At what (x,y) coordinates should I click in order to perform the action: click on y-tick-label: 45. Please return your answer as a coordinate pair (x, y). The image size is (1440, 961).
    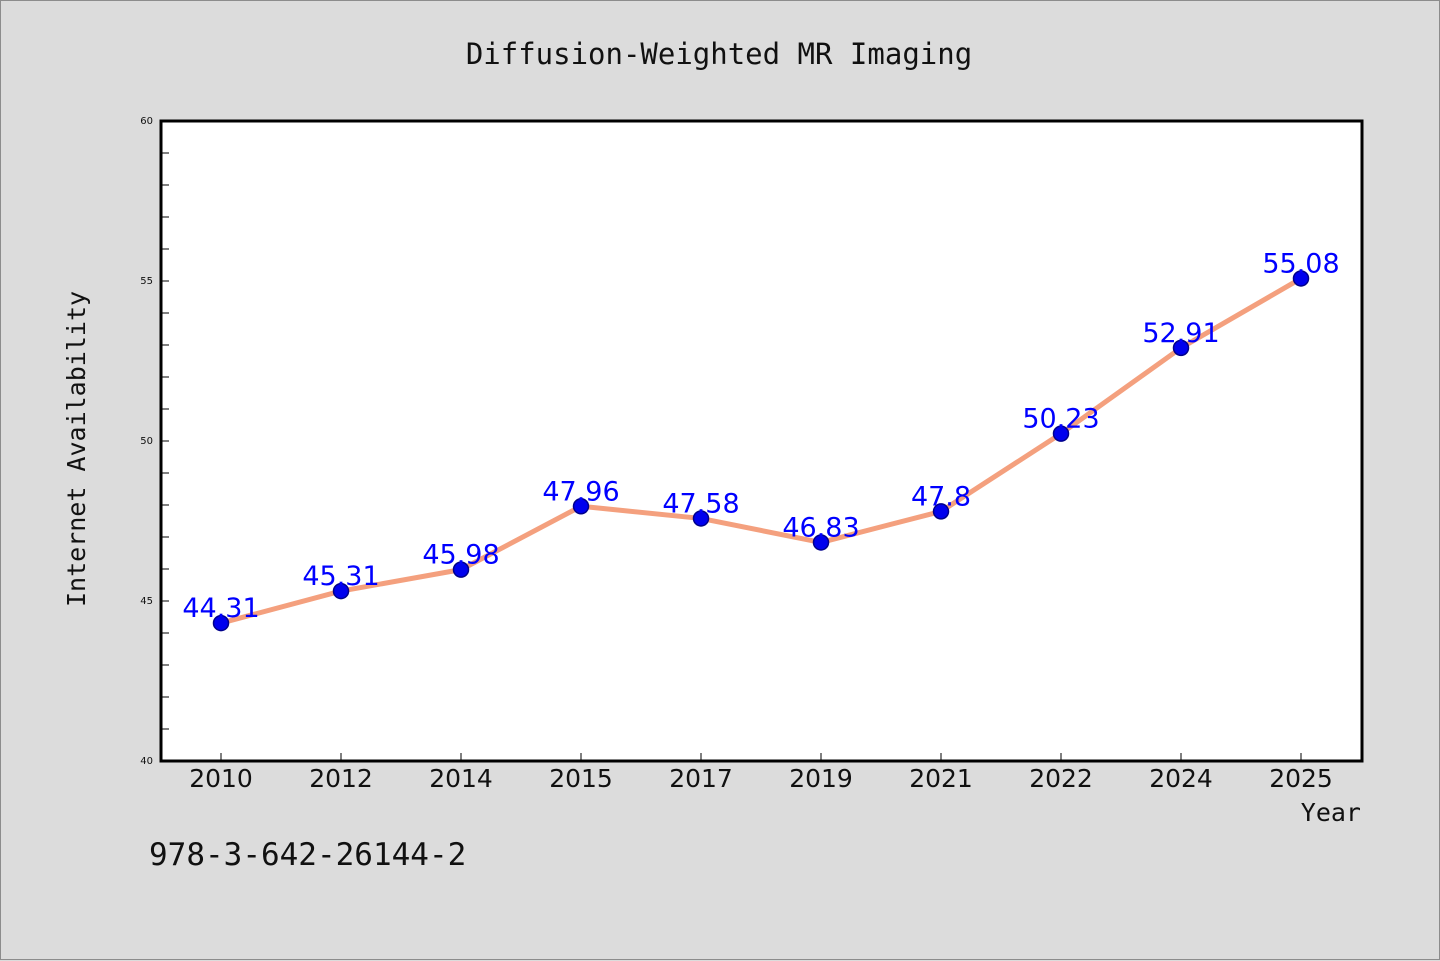
    Looking at the image, I should click on (146, 601).